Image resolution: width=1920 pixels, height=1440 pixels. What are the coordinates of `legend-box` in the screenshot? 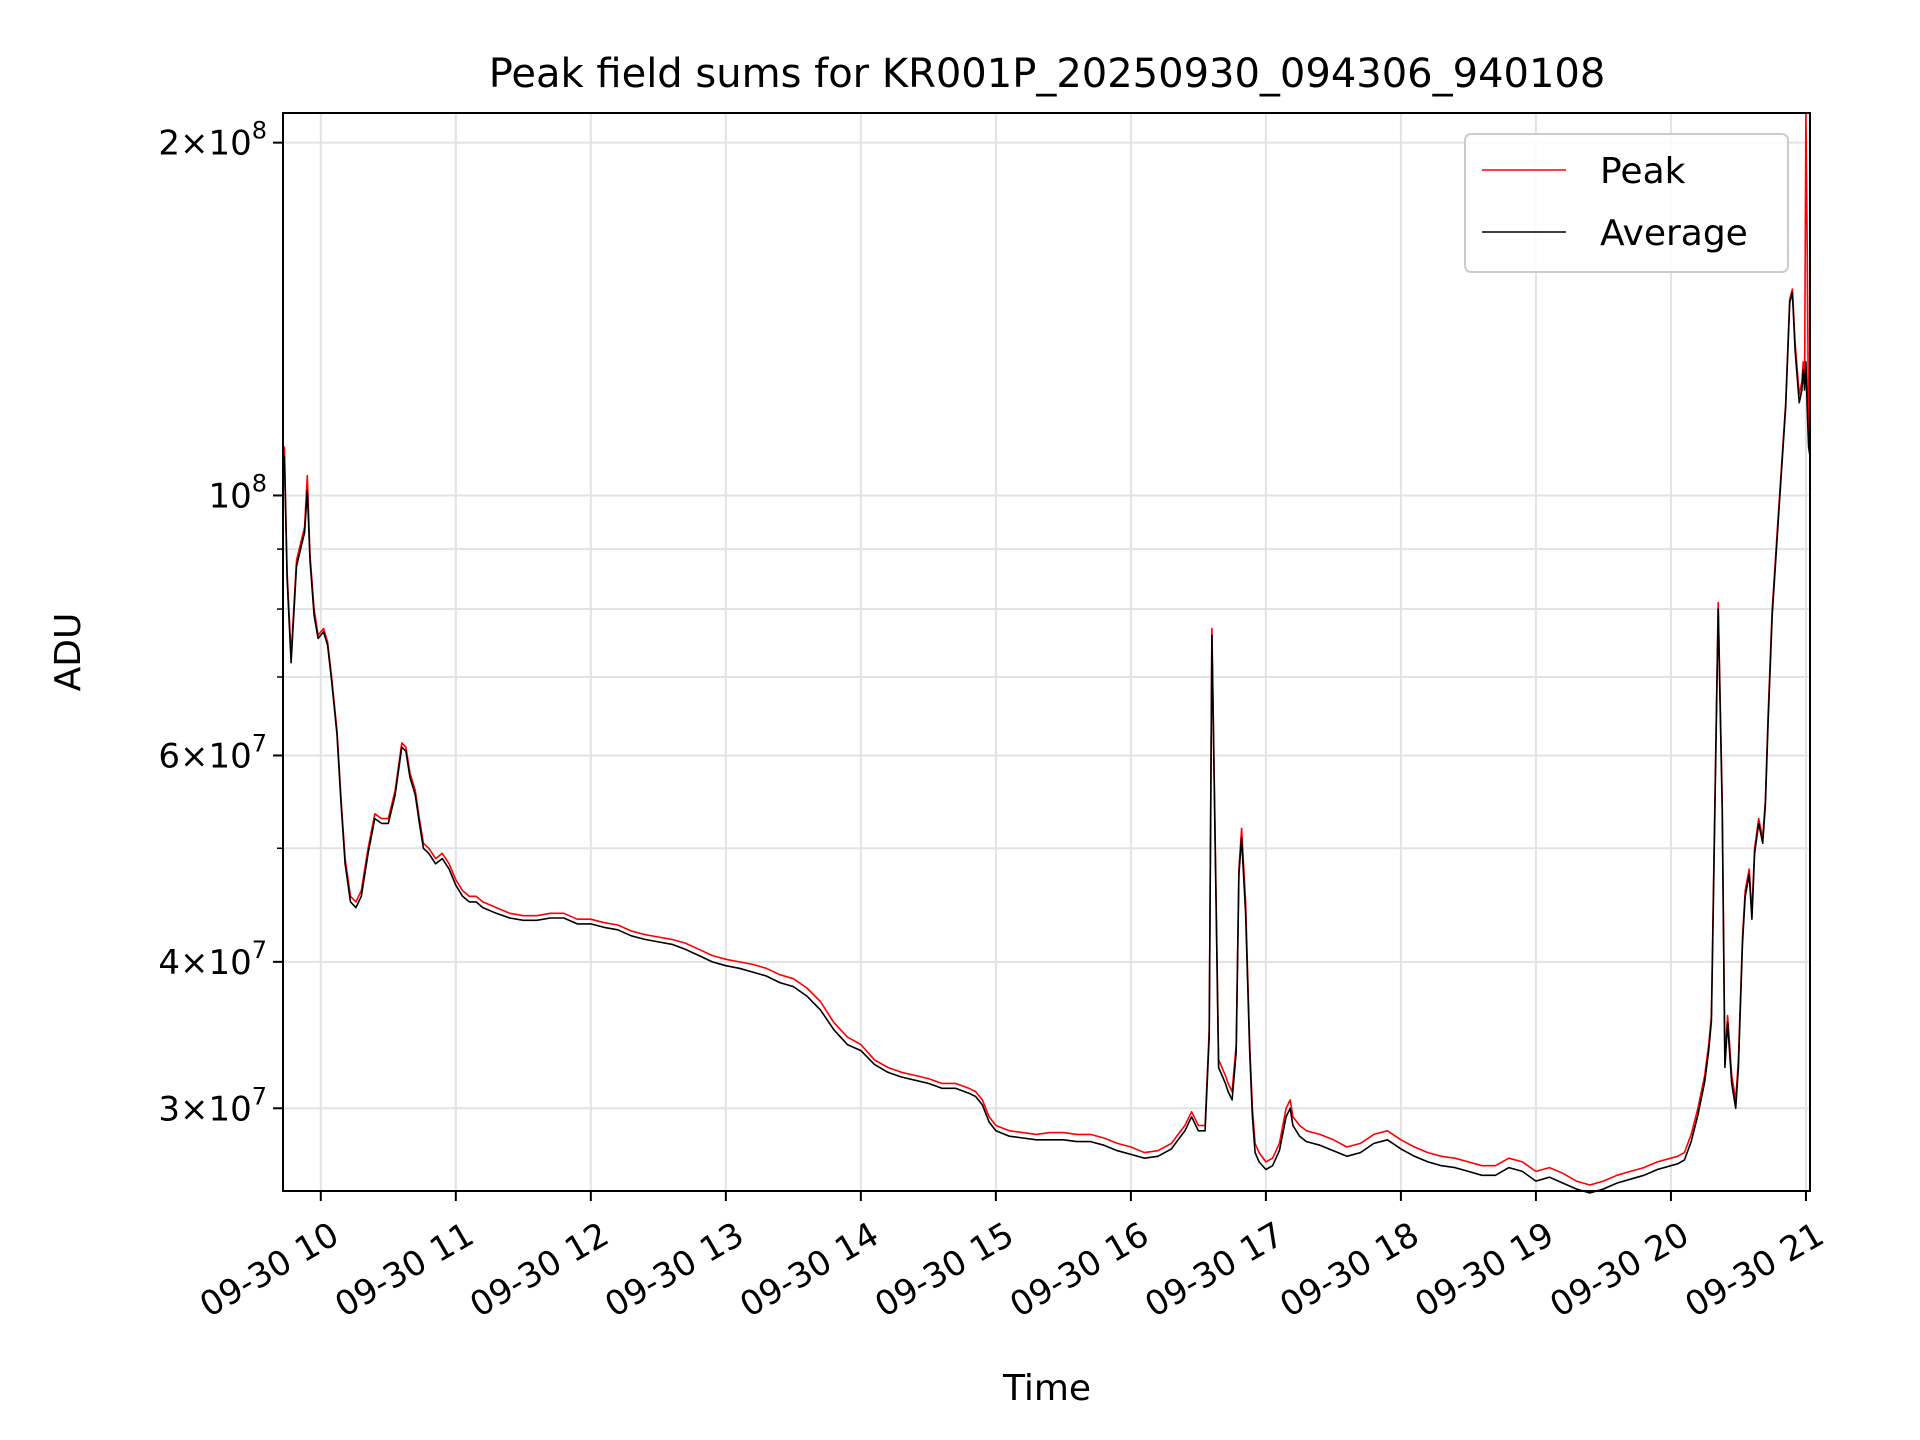 It's located at (1626, 203).